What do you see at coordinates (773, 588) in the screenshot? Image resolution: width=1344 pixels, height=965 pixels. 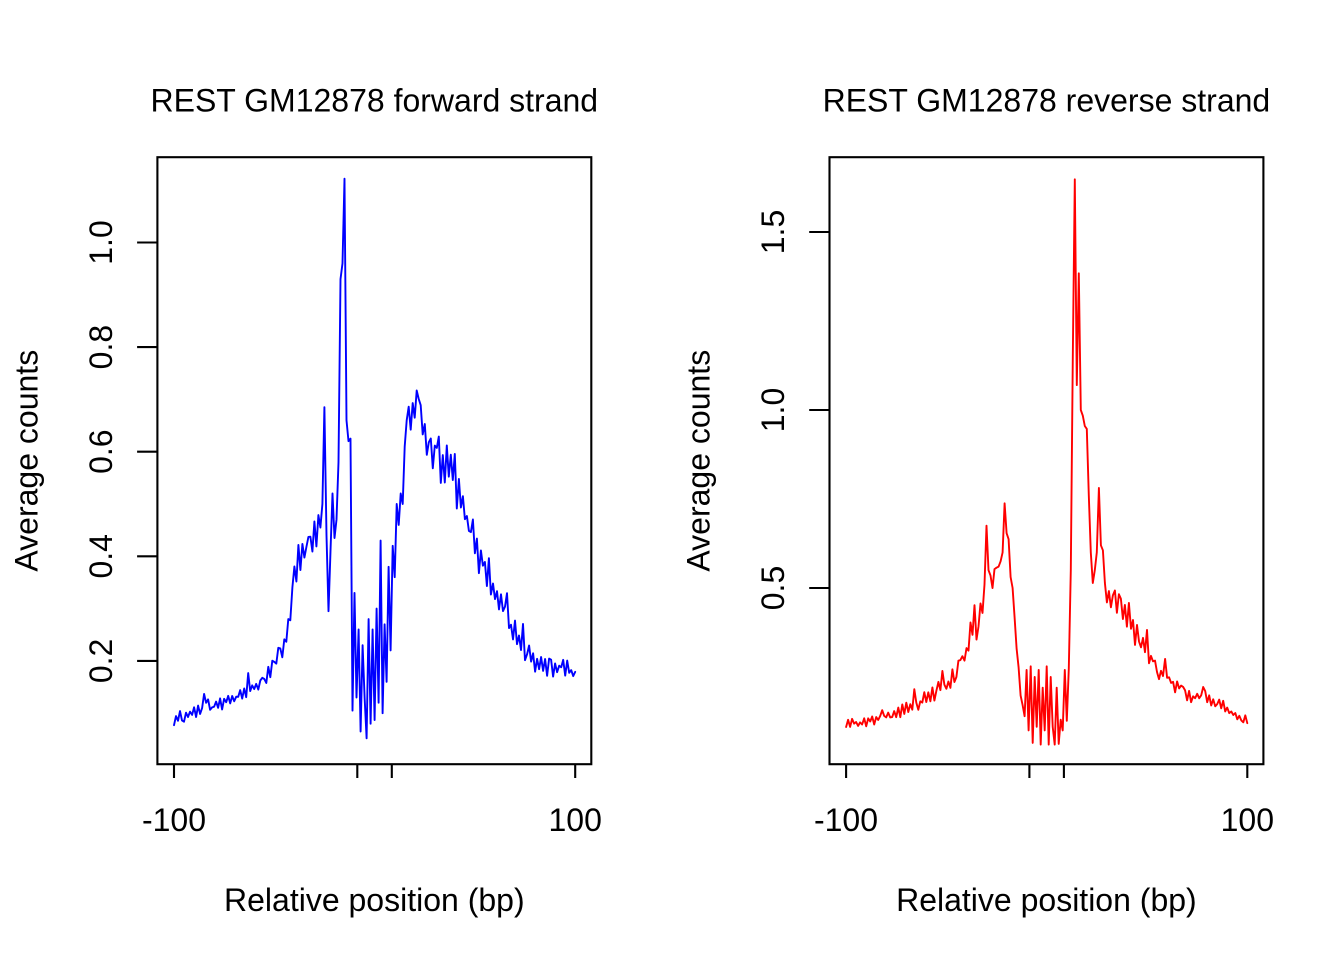 I see `svg-text: 0.5` at bounding box center [773, 588].